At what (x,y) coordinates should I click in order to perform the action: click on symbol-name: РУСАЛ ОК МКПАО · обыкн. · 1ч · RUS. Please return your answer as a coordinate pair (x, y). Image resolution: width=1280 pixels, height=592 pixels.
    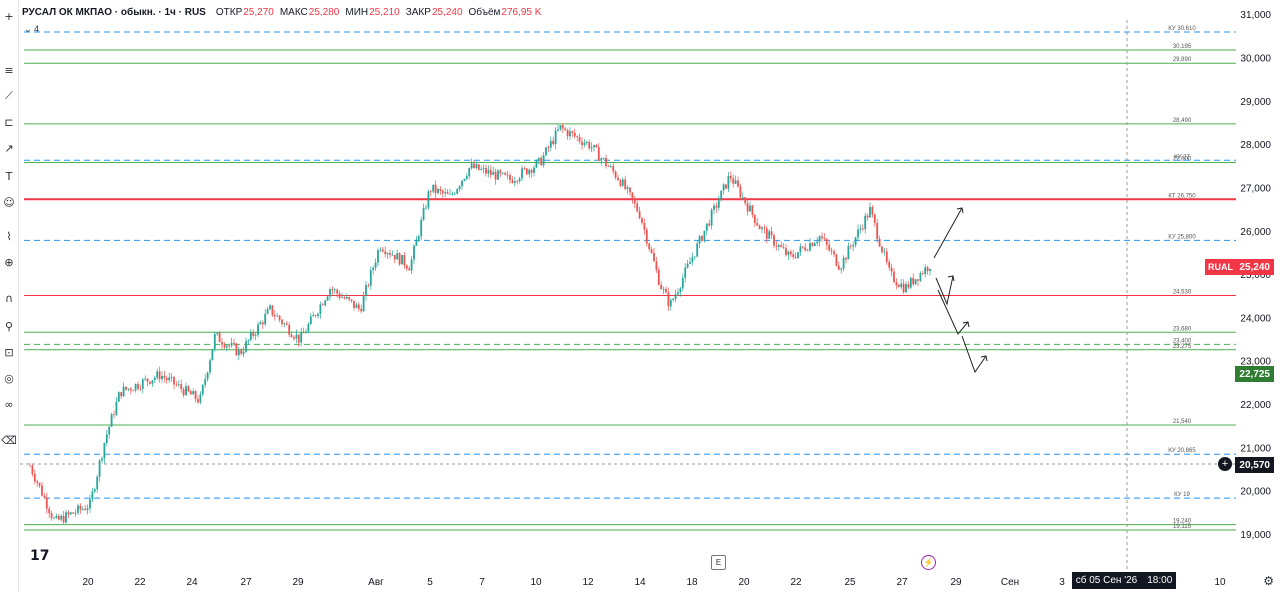
    Looking at the image, I should click on (114, 12).